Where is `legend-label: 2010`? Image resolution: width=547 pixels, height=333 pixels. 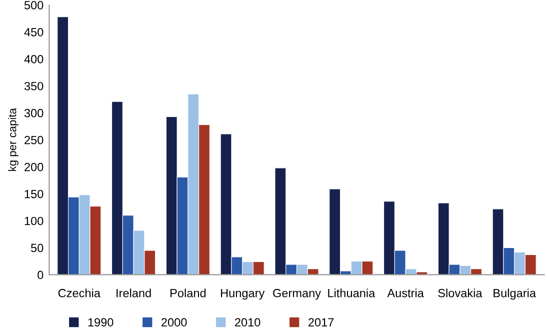
legend-label: 2010 is located at coordinates (247, 322).